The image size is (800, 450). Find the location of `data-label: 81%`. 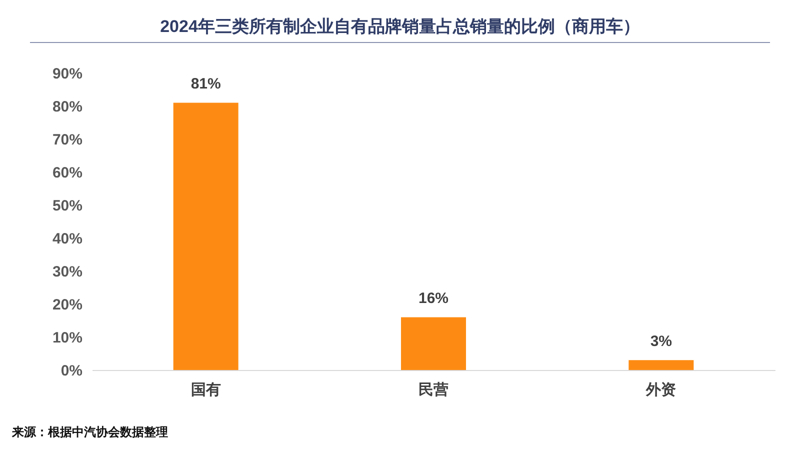

data-label: 81% is located at coordinates (205, 84).